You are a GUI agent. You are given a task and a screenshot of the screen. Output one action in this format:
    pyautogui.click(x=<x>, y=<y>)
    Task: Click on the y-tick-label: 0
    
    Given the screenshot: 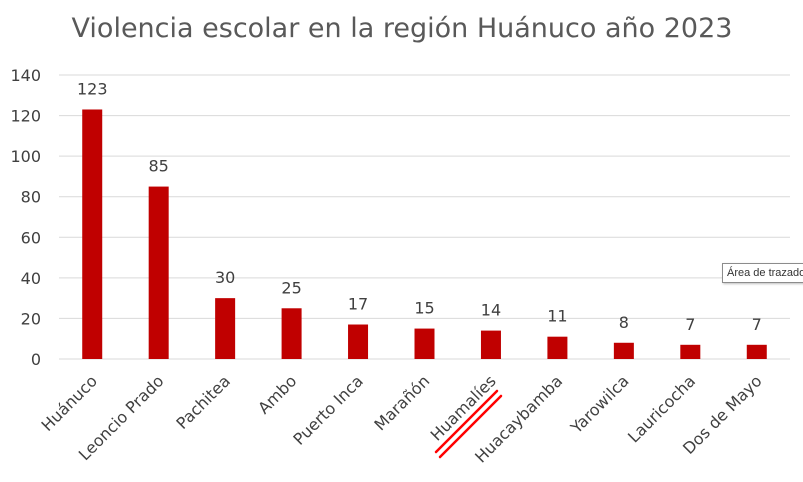 What is the action you would take?
    pyautogui.click(x=36, y=359)
    